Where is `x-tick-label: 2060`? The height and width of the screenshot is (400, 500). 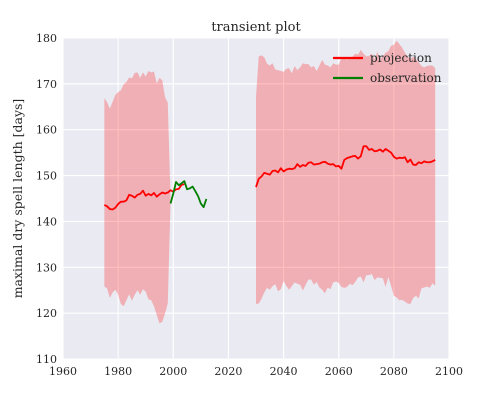 x-tick-label: 2060 is located at coordinates (339, 371).